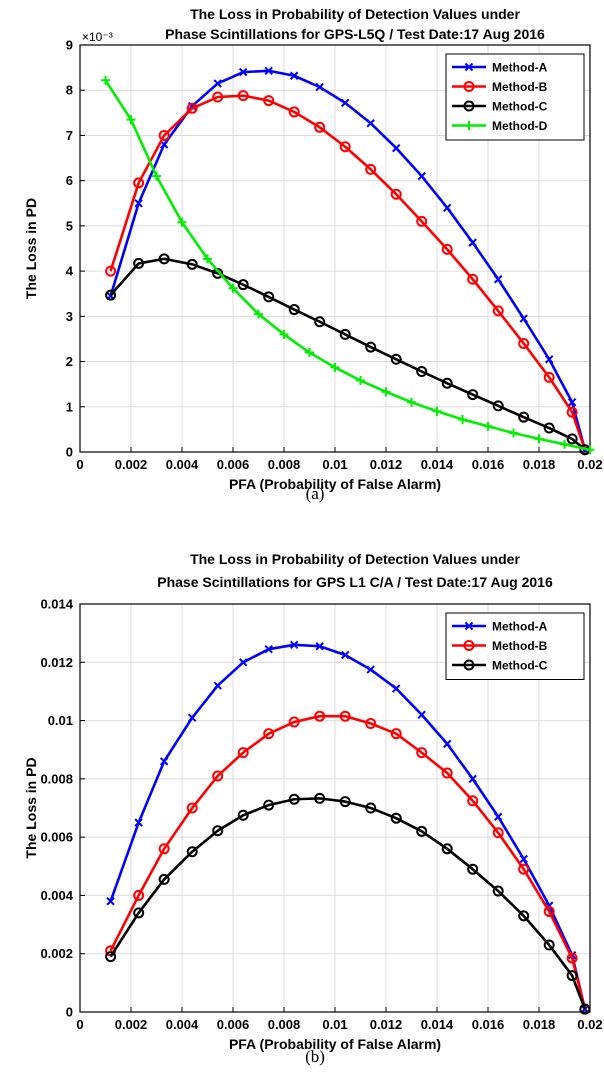 Image resolution: width=604 pixels, height=1080 pixels. What do you see at coordinates (79, 464) in the screenshot?
I see `x-tick-label: 0` at bounding box center [79, 464].